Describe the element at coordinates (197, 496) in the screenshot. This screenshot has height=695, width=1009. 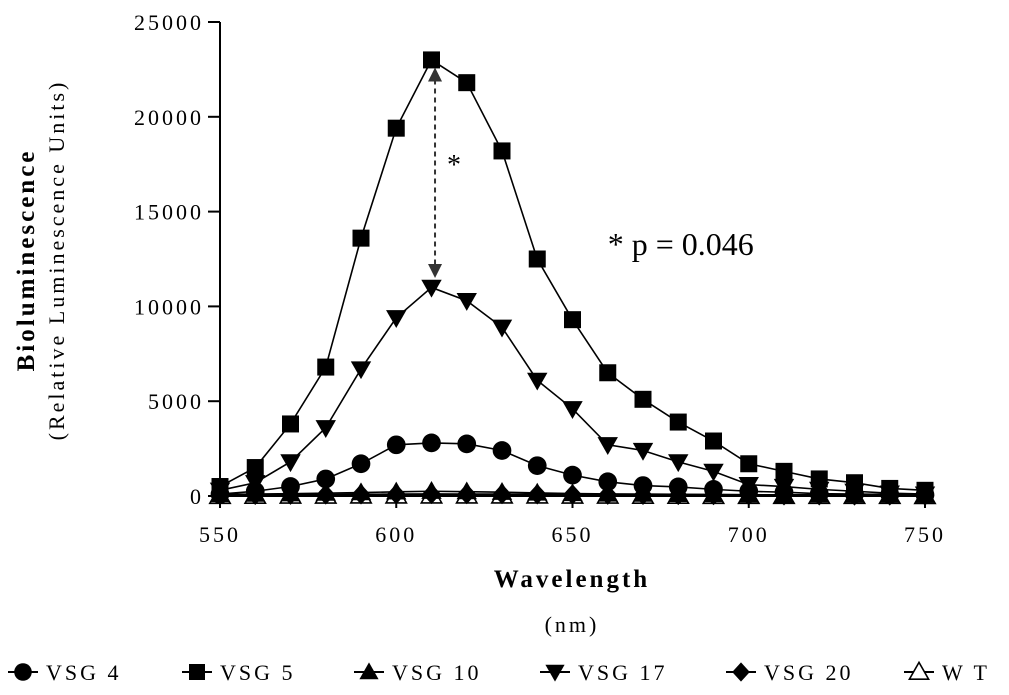
I see `y-tick-label: 0` at that location.